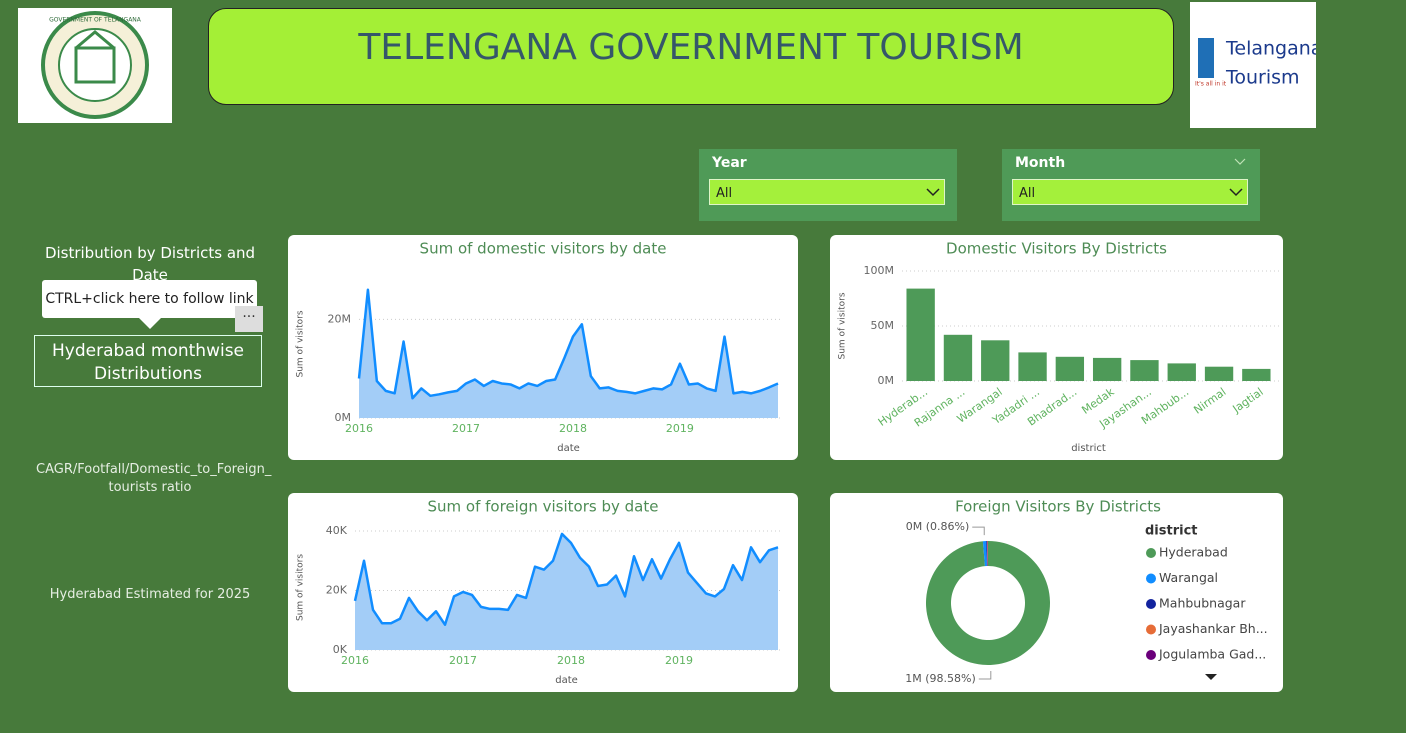 This screenshot has height=733, width=1406. Describe the element at coordinates (337, 530) in the screenshot. I see `y-tick-label: 40K` at that location.